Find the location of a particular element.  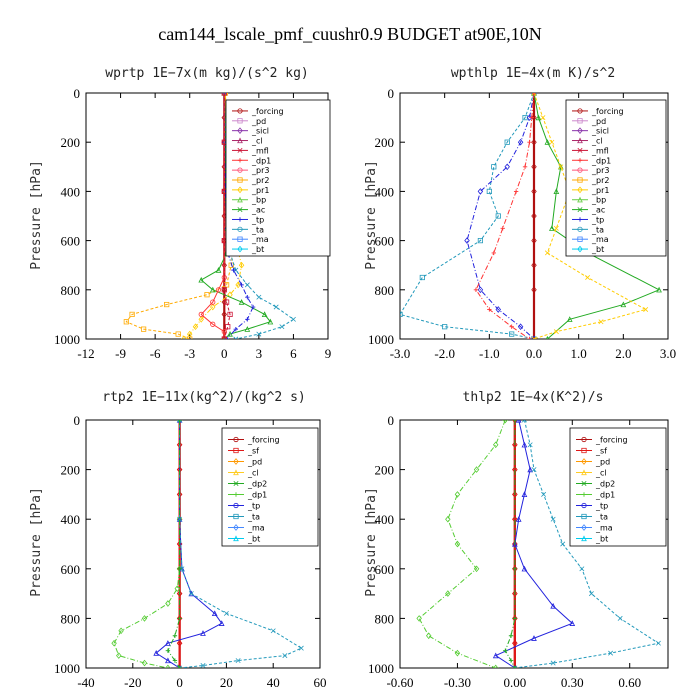

panel-title: wpthlp 1E−4x(m K)/s^2 is located at coordinates (533, 73).